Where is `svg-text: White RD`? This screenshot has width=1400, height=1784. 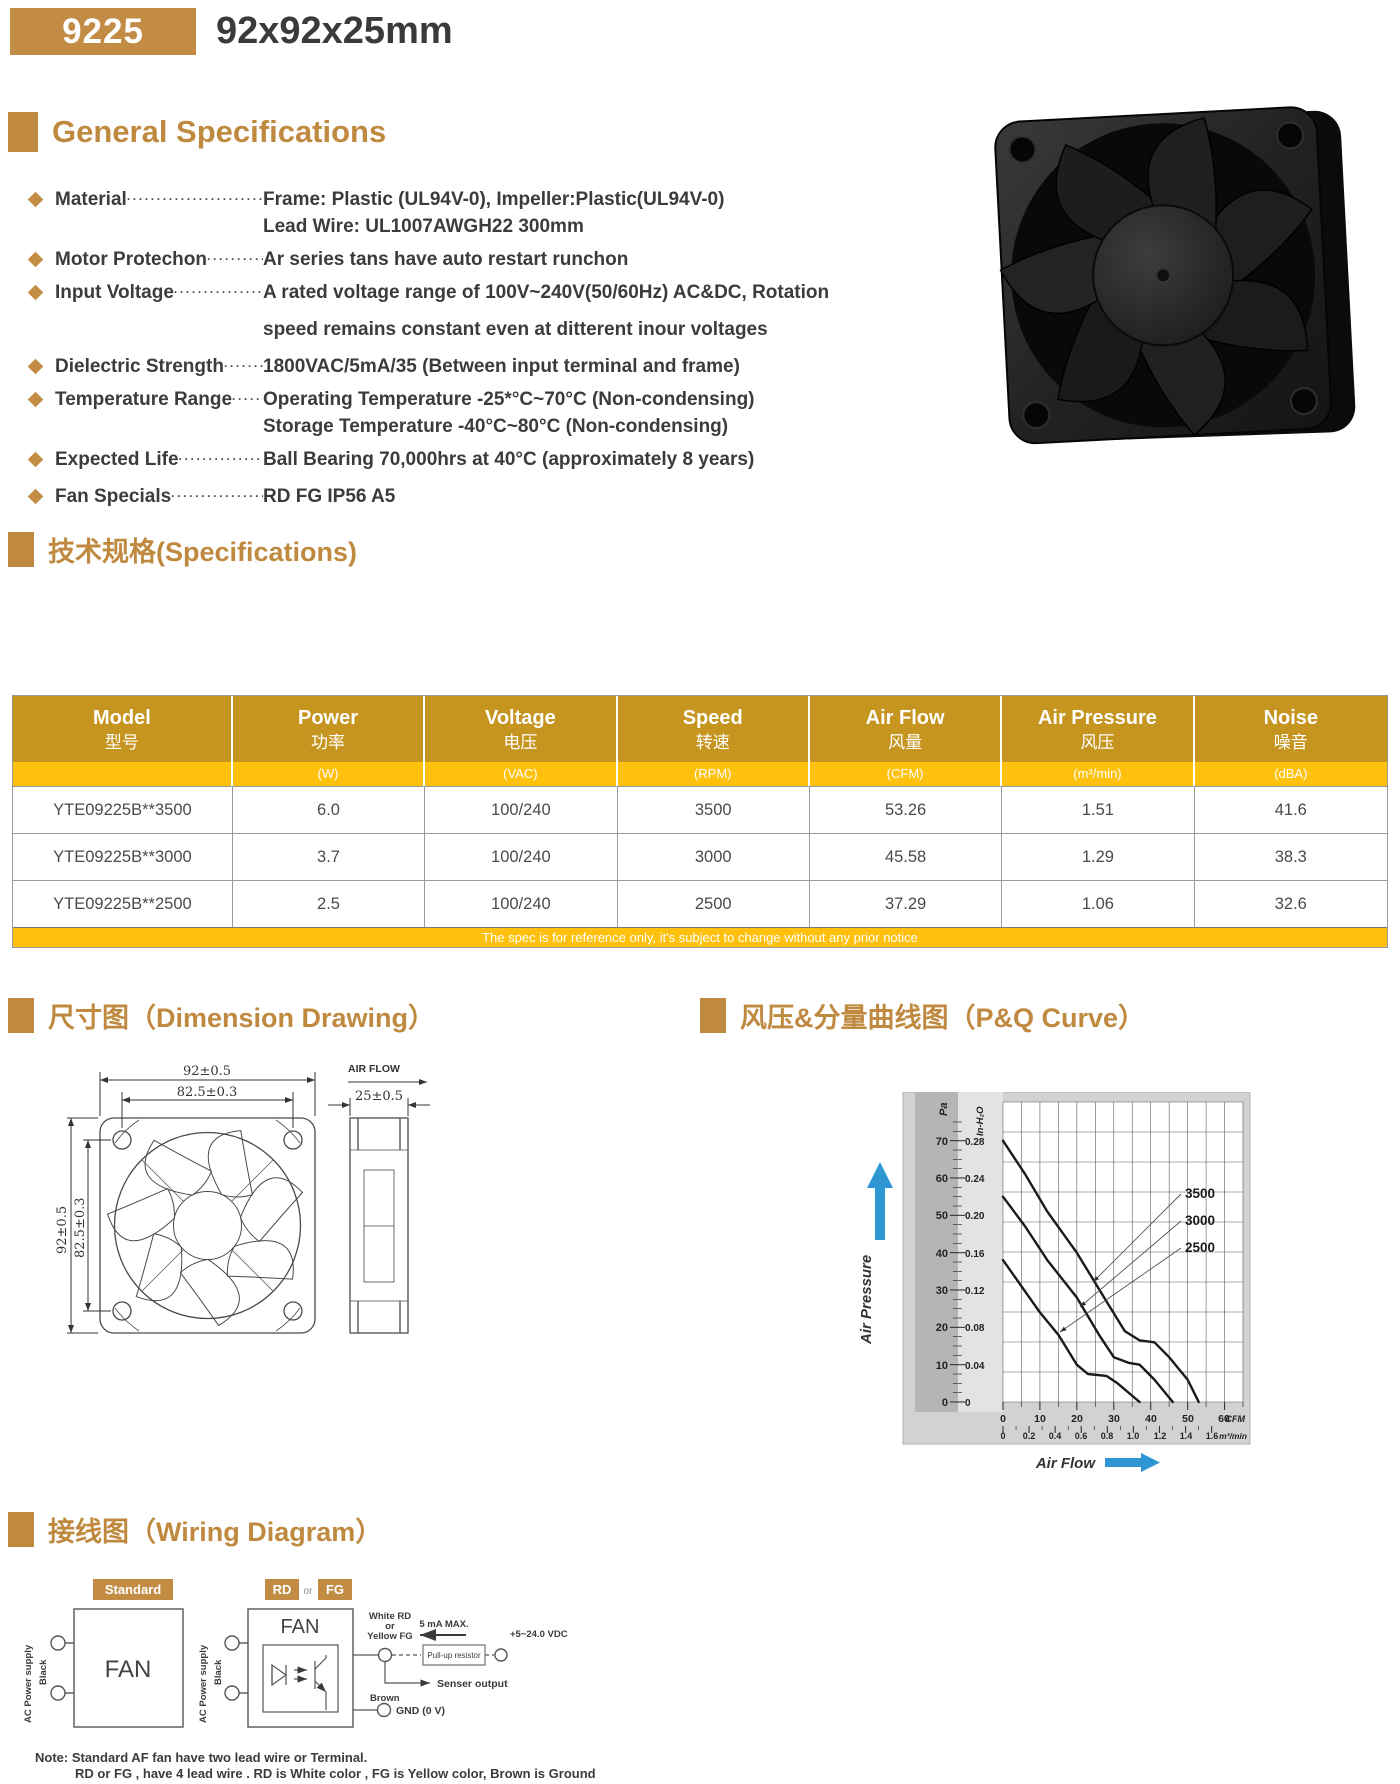 svg-text: White RD is located at coordinates (390, 1616).